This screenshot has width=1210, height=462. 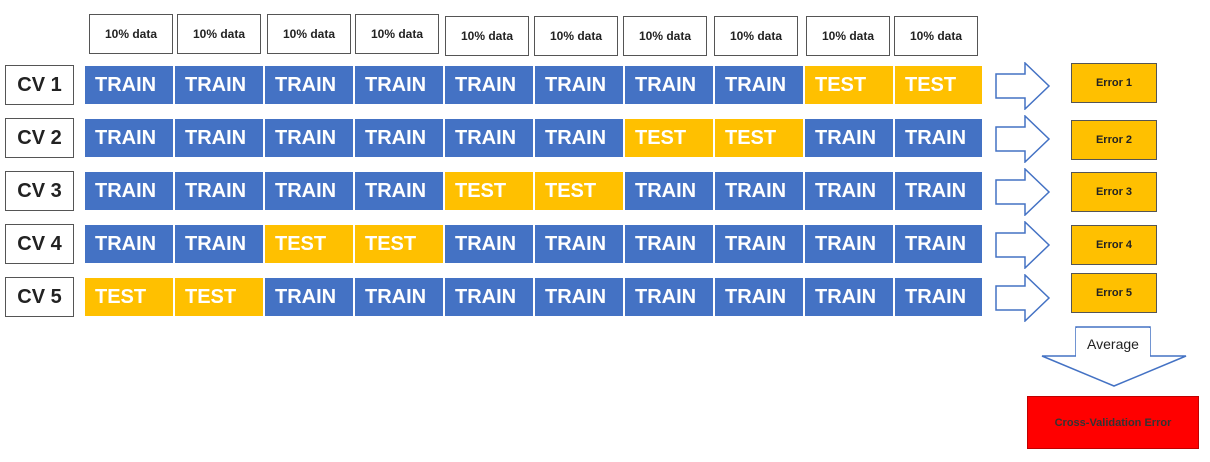 What do you see at coordinates (1114, 293) in the screenshot?
I see `error-box: Error 5` at bounding box center [1114, 293].